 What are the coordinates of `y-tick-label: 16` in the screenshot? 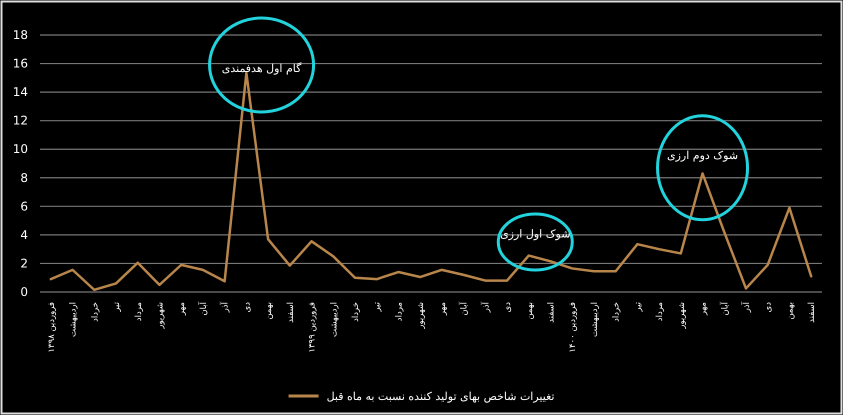 It's located at (20, 63).